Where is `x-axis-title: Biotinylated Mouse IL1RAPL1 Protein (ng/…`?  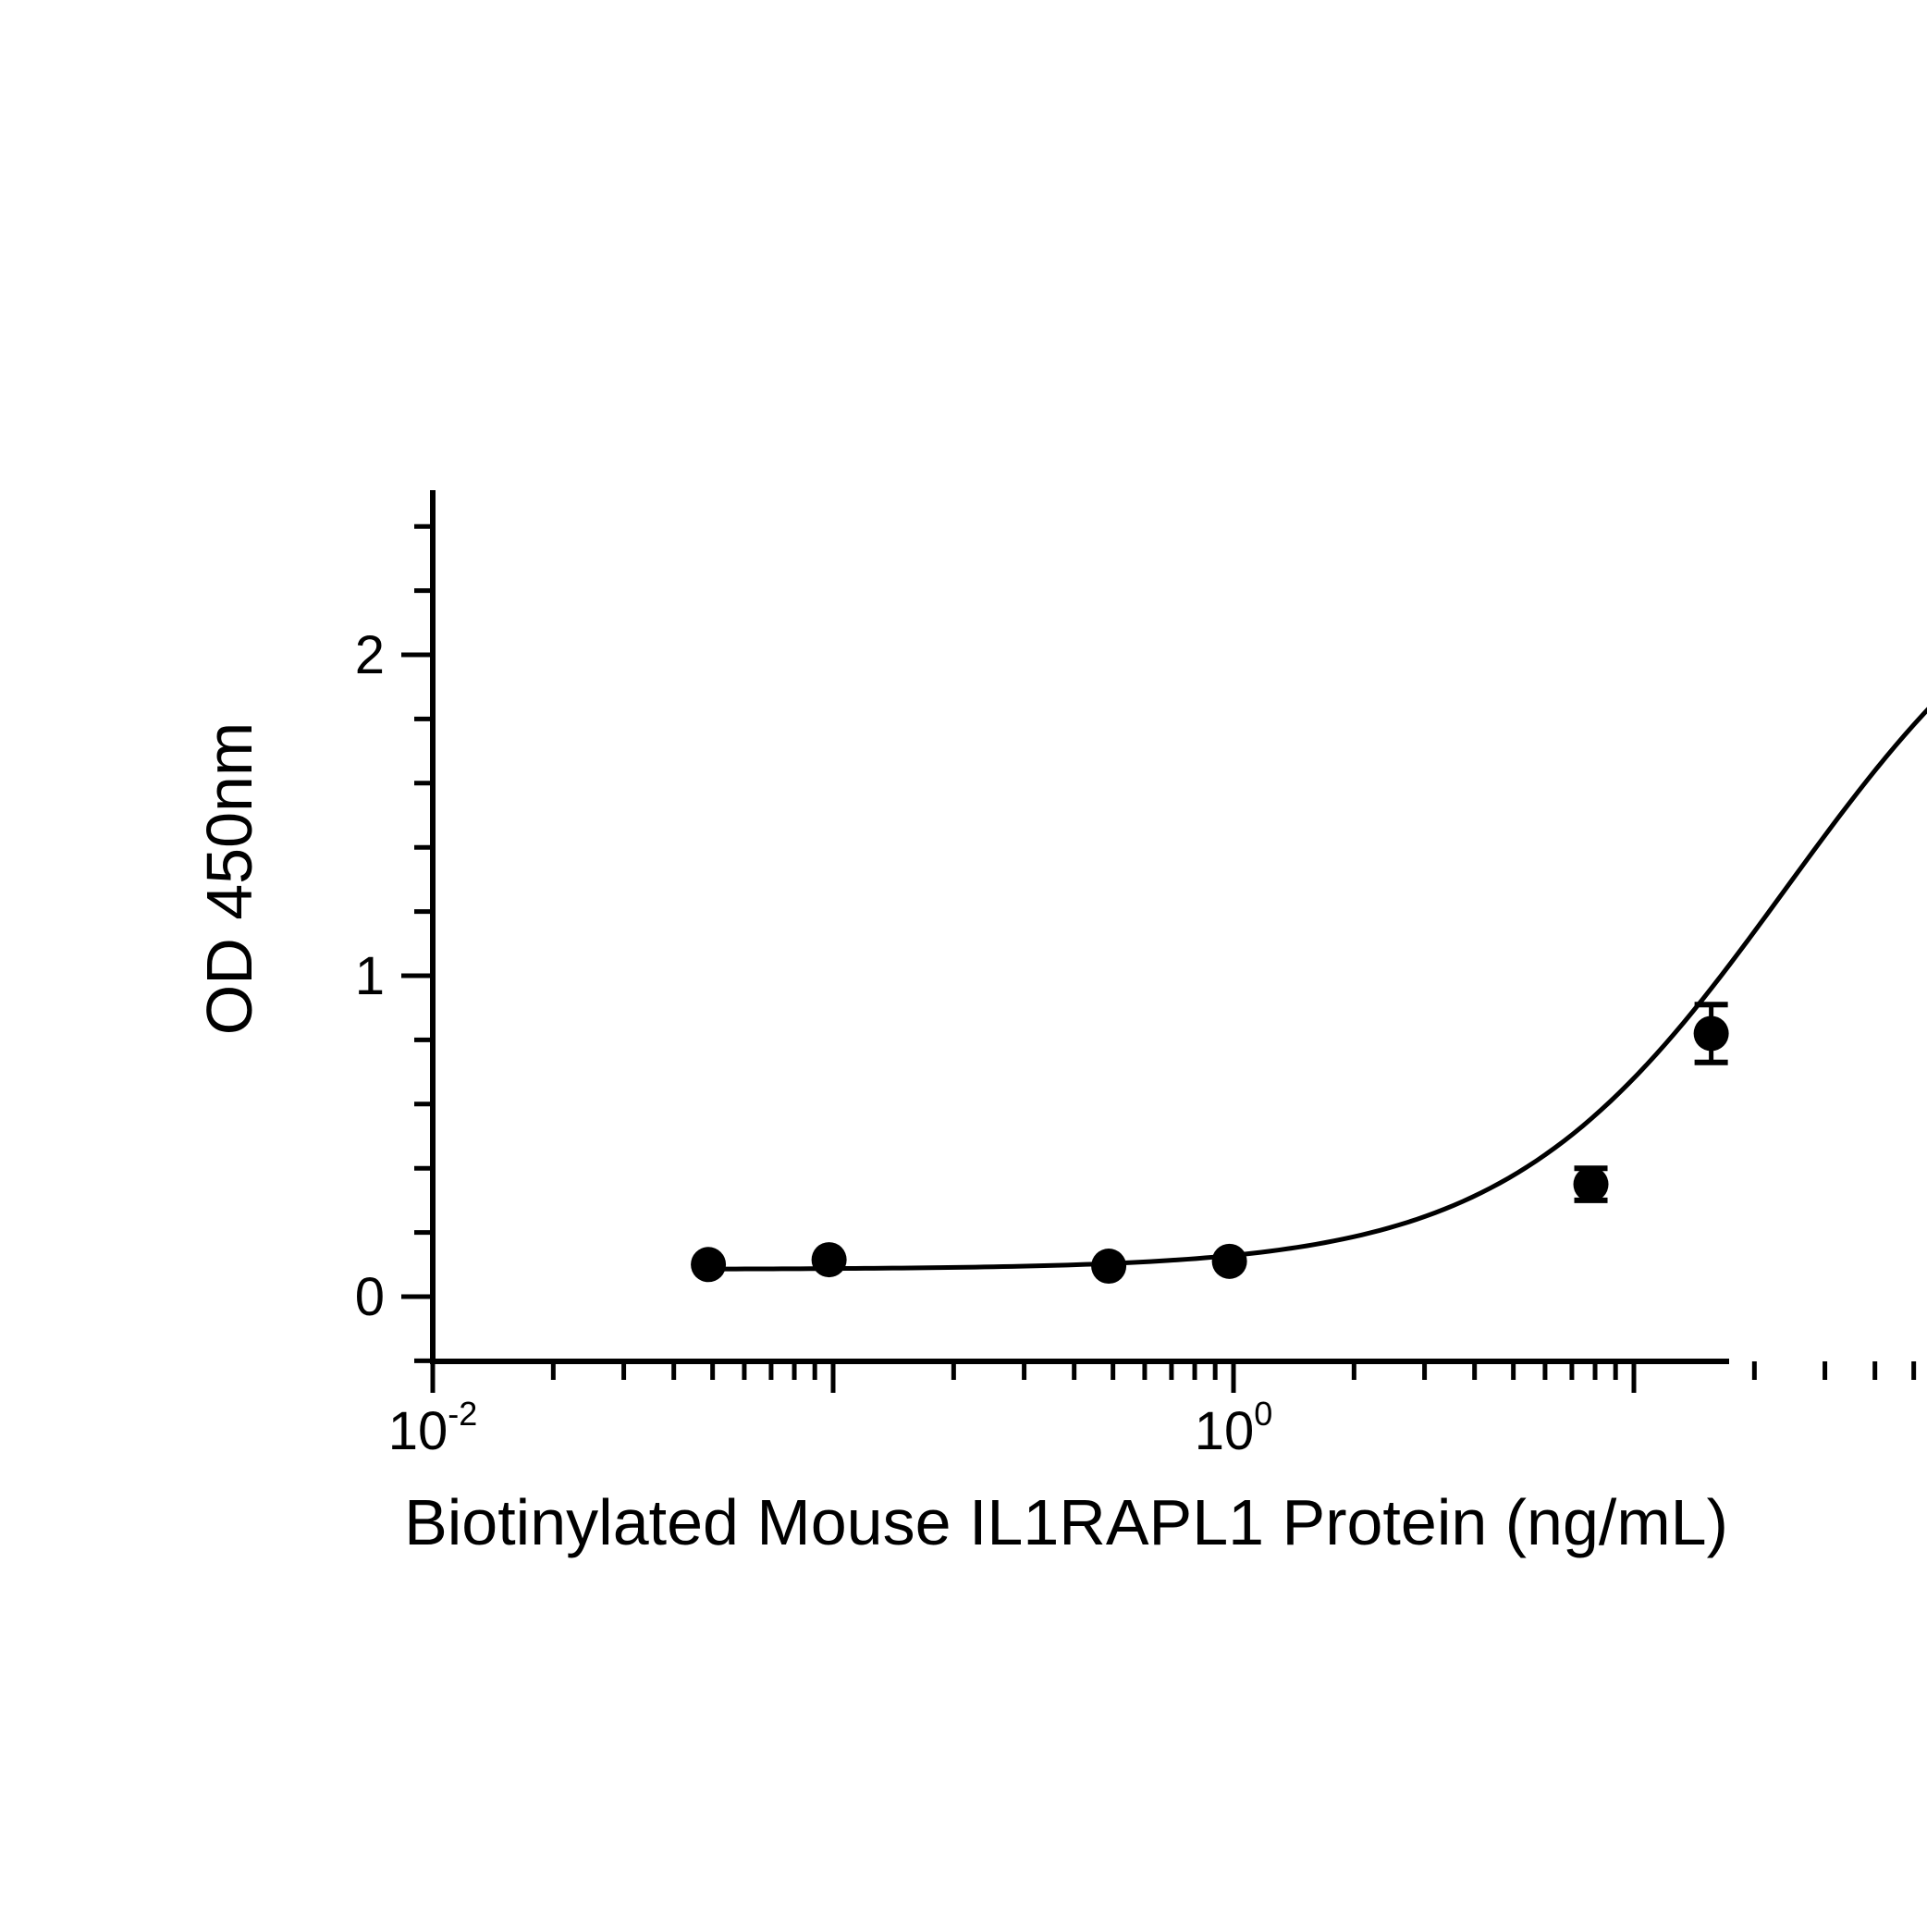 x-axis-title: Biotinylated Mouse IL1RAPL1 Protein (ng/… is located at coordinates (1066, 1522).